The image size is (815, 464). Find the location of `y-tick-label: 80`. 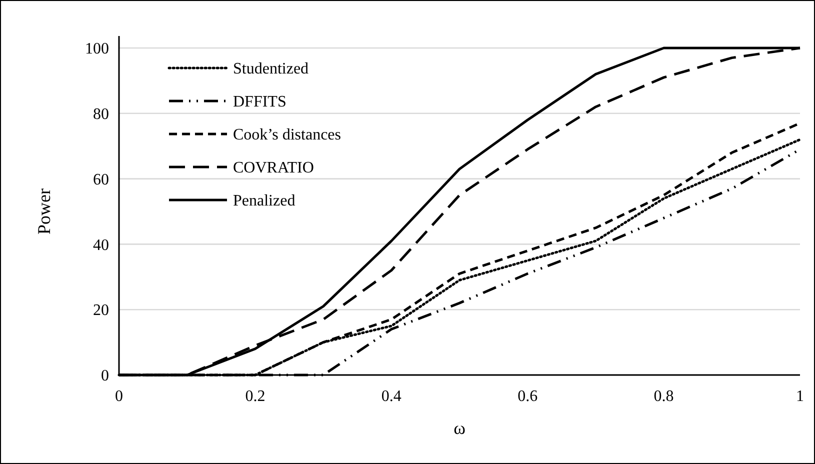

y-tick-label: 80 is located at coordinates (101, 114).